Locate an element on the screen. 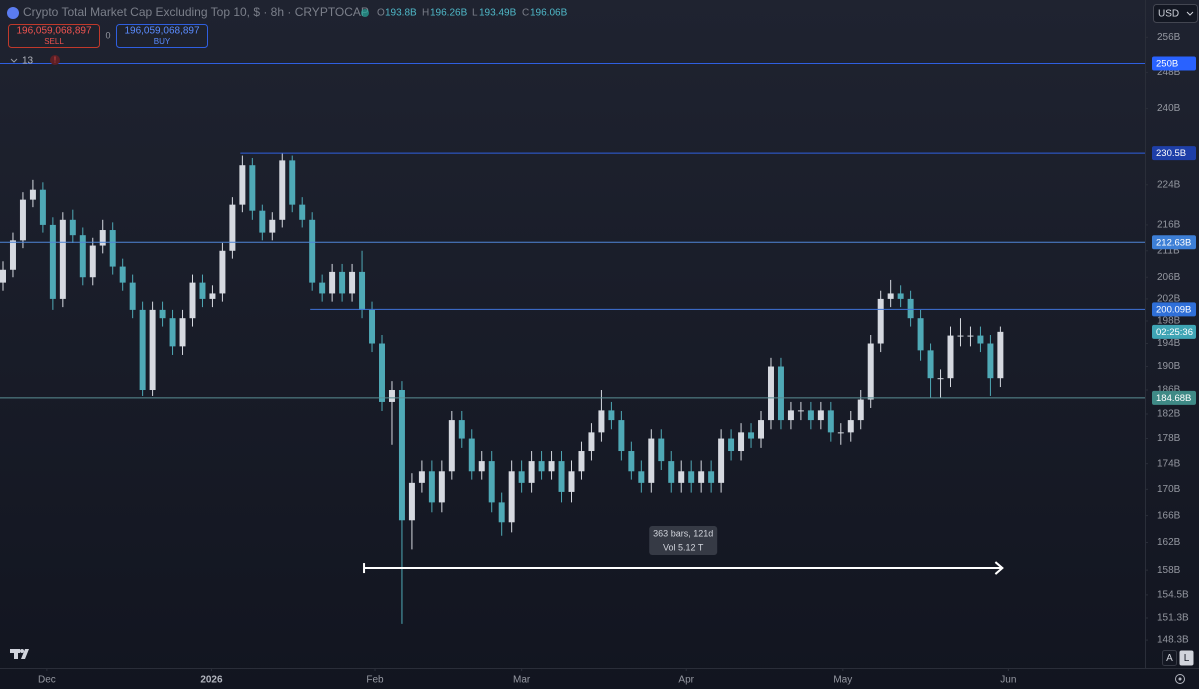  auto-scale-label: A is located at coordinates (1169, 658).